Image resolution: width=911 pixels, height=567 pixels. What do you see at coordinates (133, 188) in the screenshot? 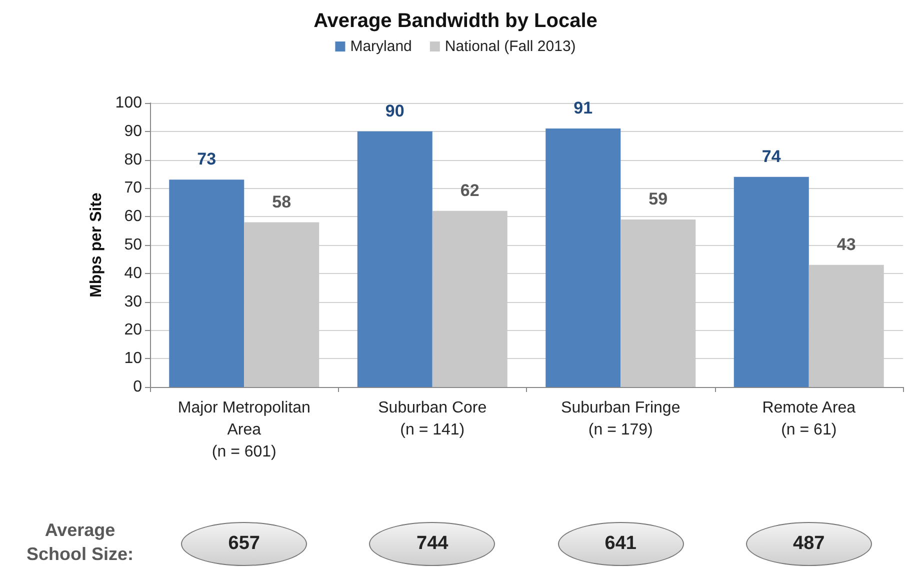
I see `y-tick-label: 70` at bounding box center [133, 188].